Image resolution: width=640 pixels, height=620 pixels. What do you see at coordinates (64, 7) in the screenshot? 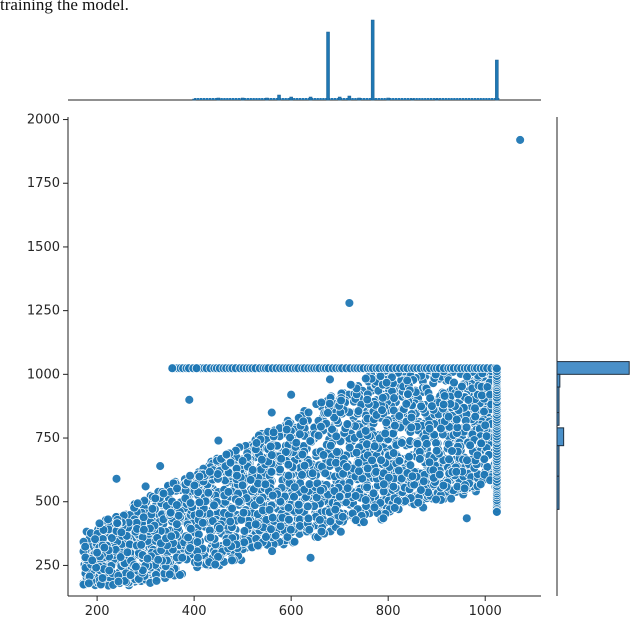
I see `caption-text: training the model.` at bounding box center [64, 7].